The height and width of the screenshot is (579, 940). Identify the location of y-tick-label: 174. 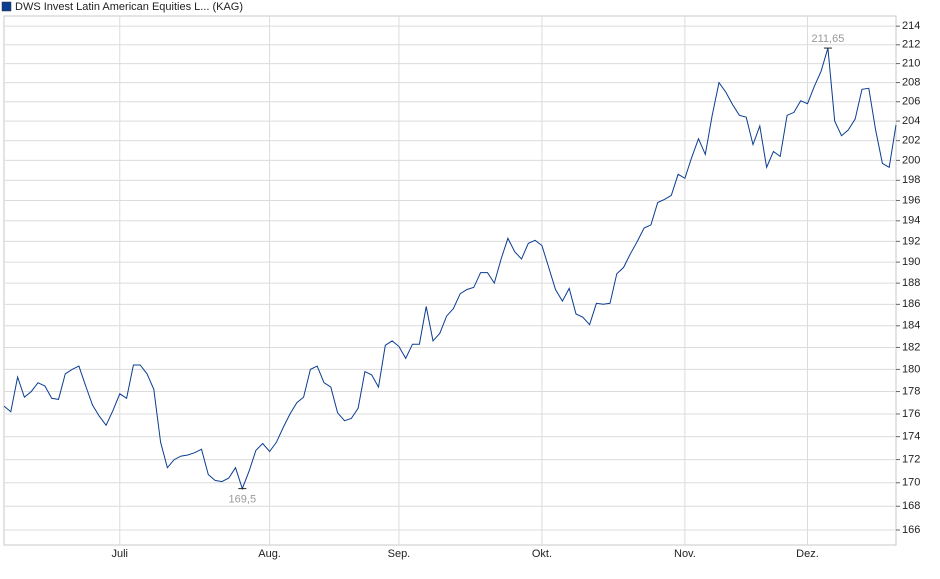
(911, 437).